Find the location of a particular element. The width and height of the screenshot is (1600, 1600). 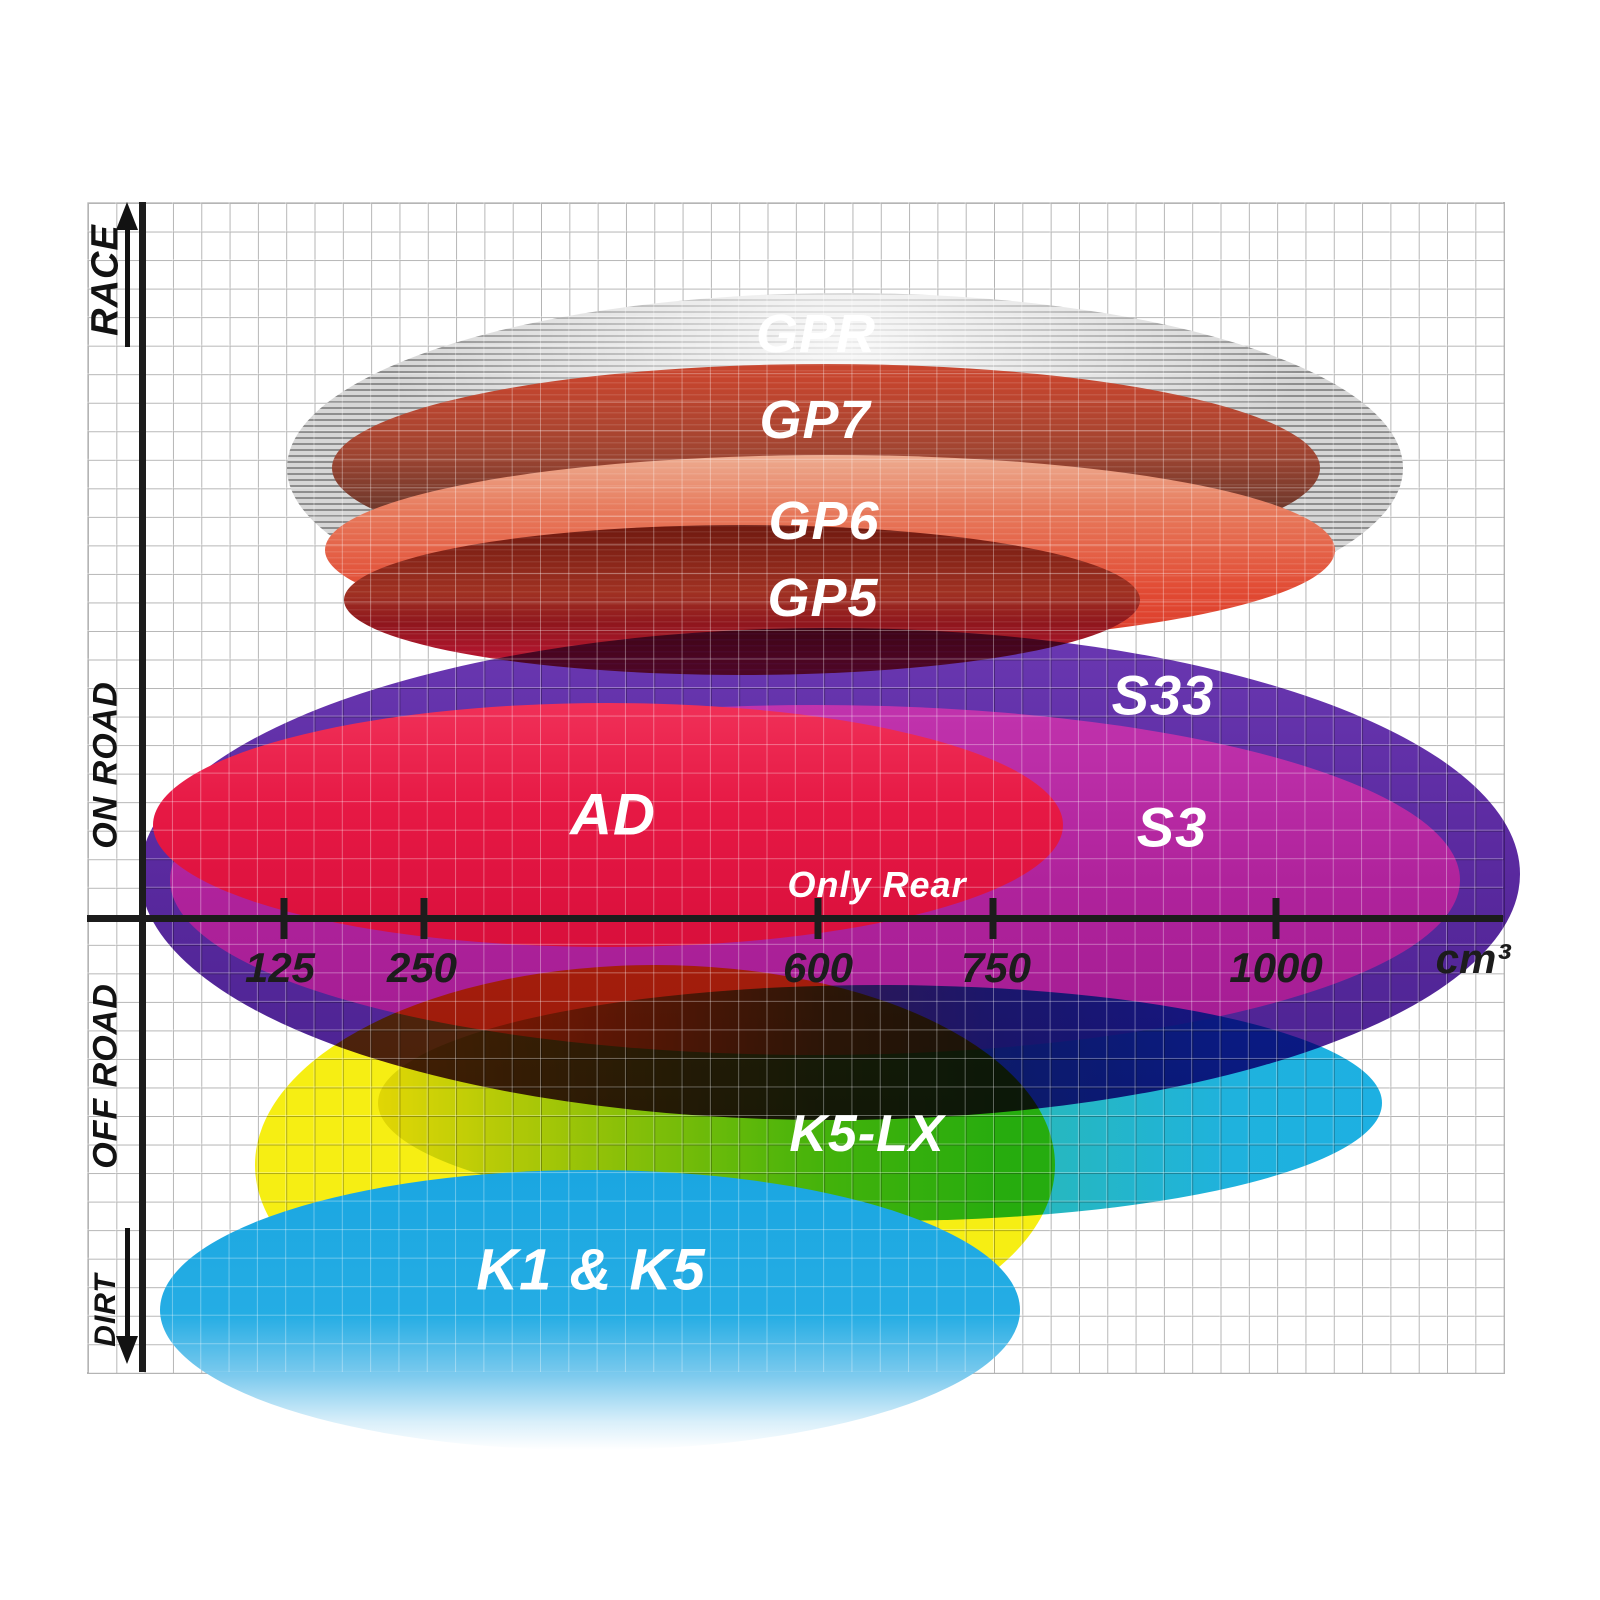

region-k5lx-label: K5-LX is located at coordinates (867, 1134).